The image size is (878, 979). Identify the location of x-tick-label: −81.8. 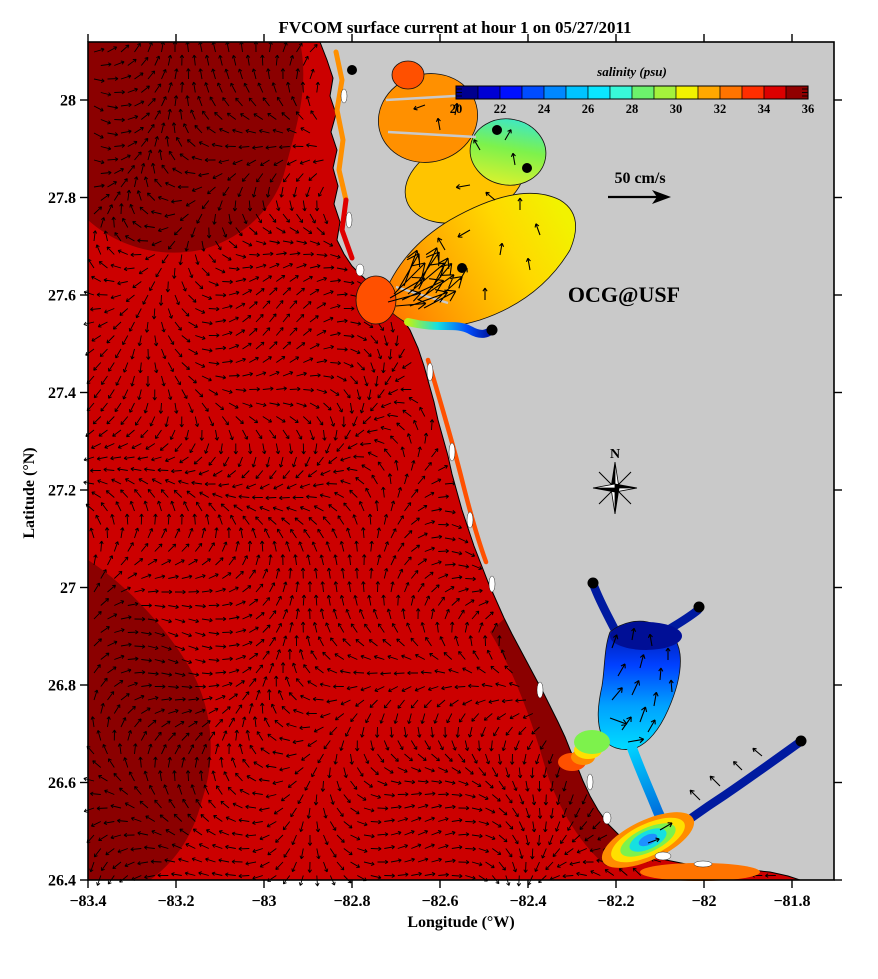
(791, 901).